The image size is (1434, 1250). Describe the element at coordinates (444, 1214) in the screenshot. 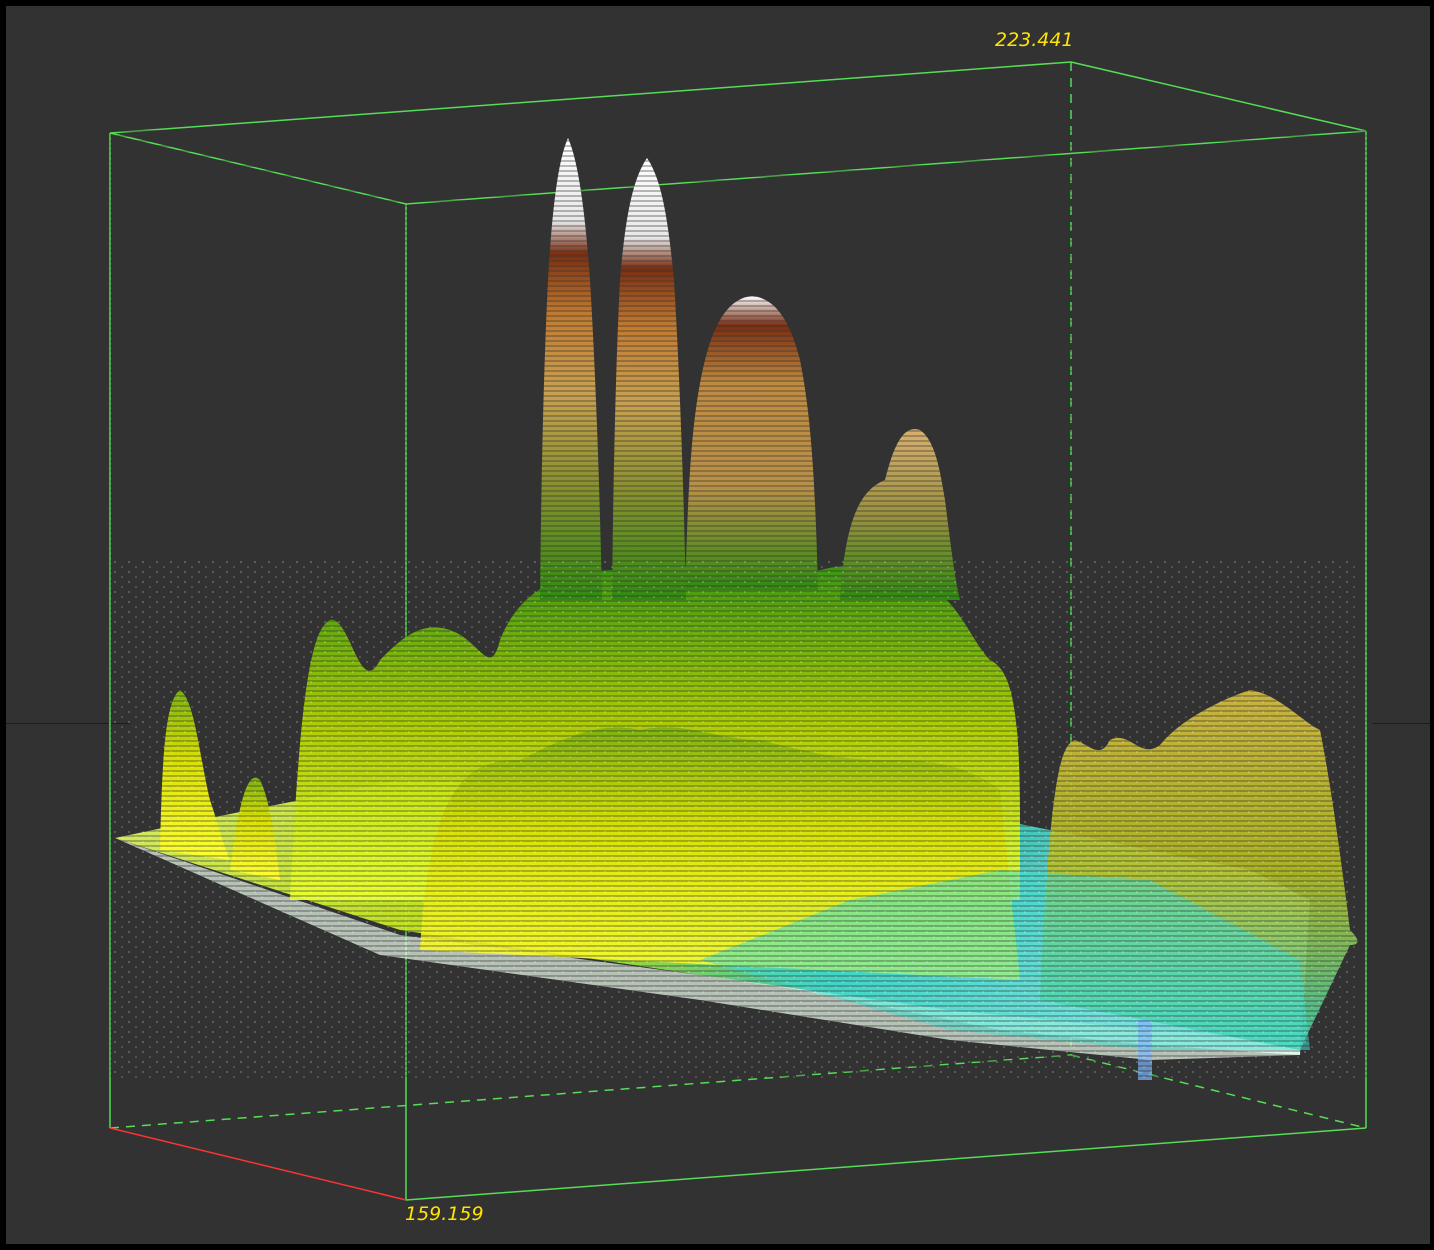

I see `bbox-bottom-value-label: 159.159` at that location.